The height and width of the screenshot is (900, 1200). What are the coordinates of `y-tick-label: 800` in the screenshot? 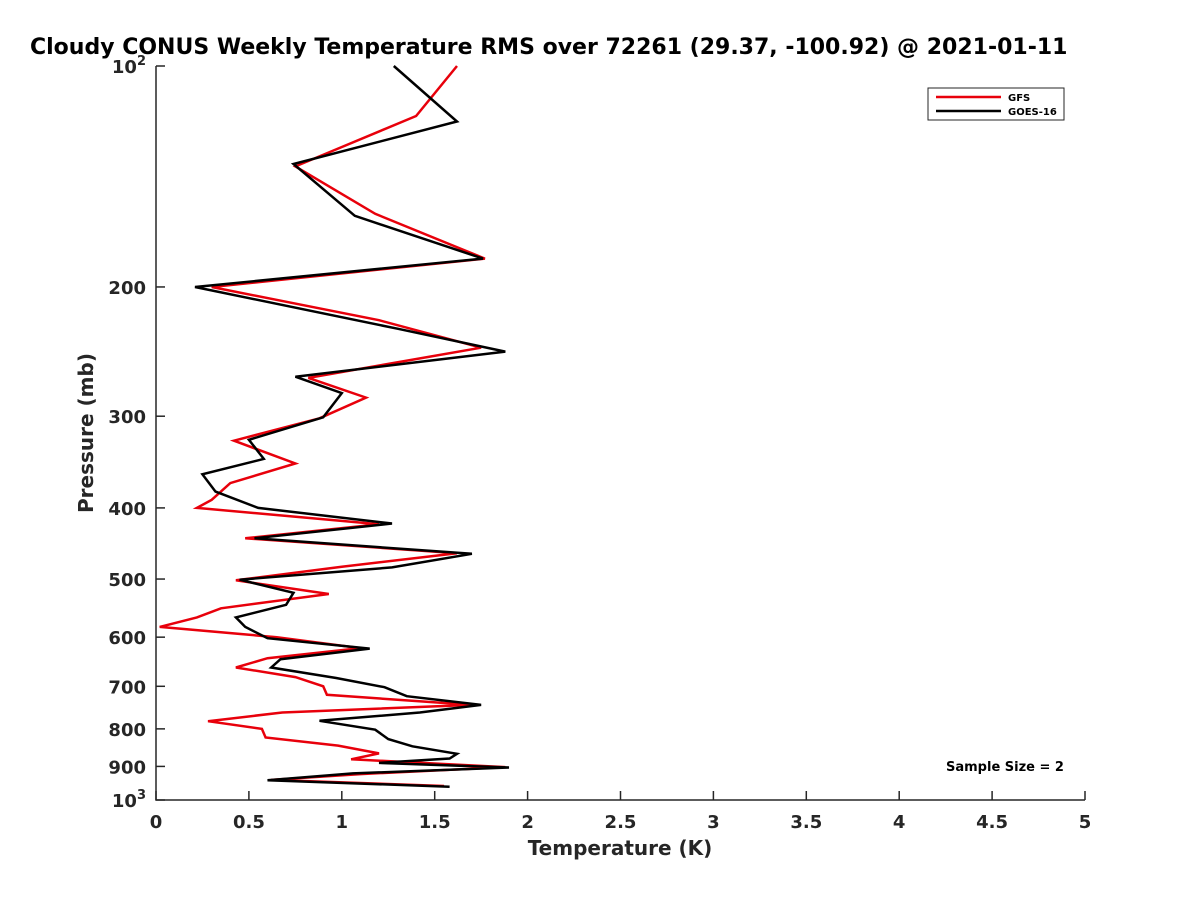 It's located at (127, 730).